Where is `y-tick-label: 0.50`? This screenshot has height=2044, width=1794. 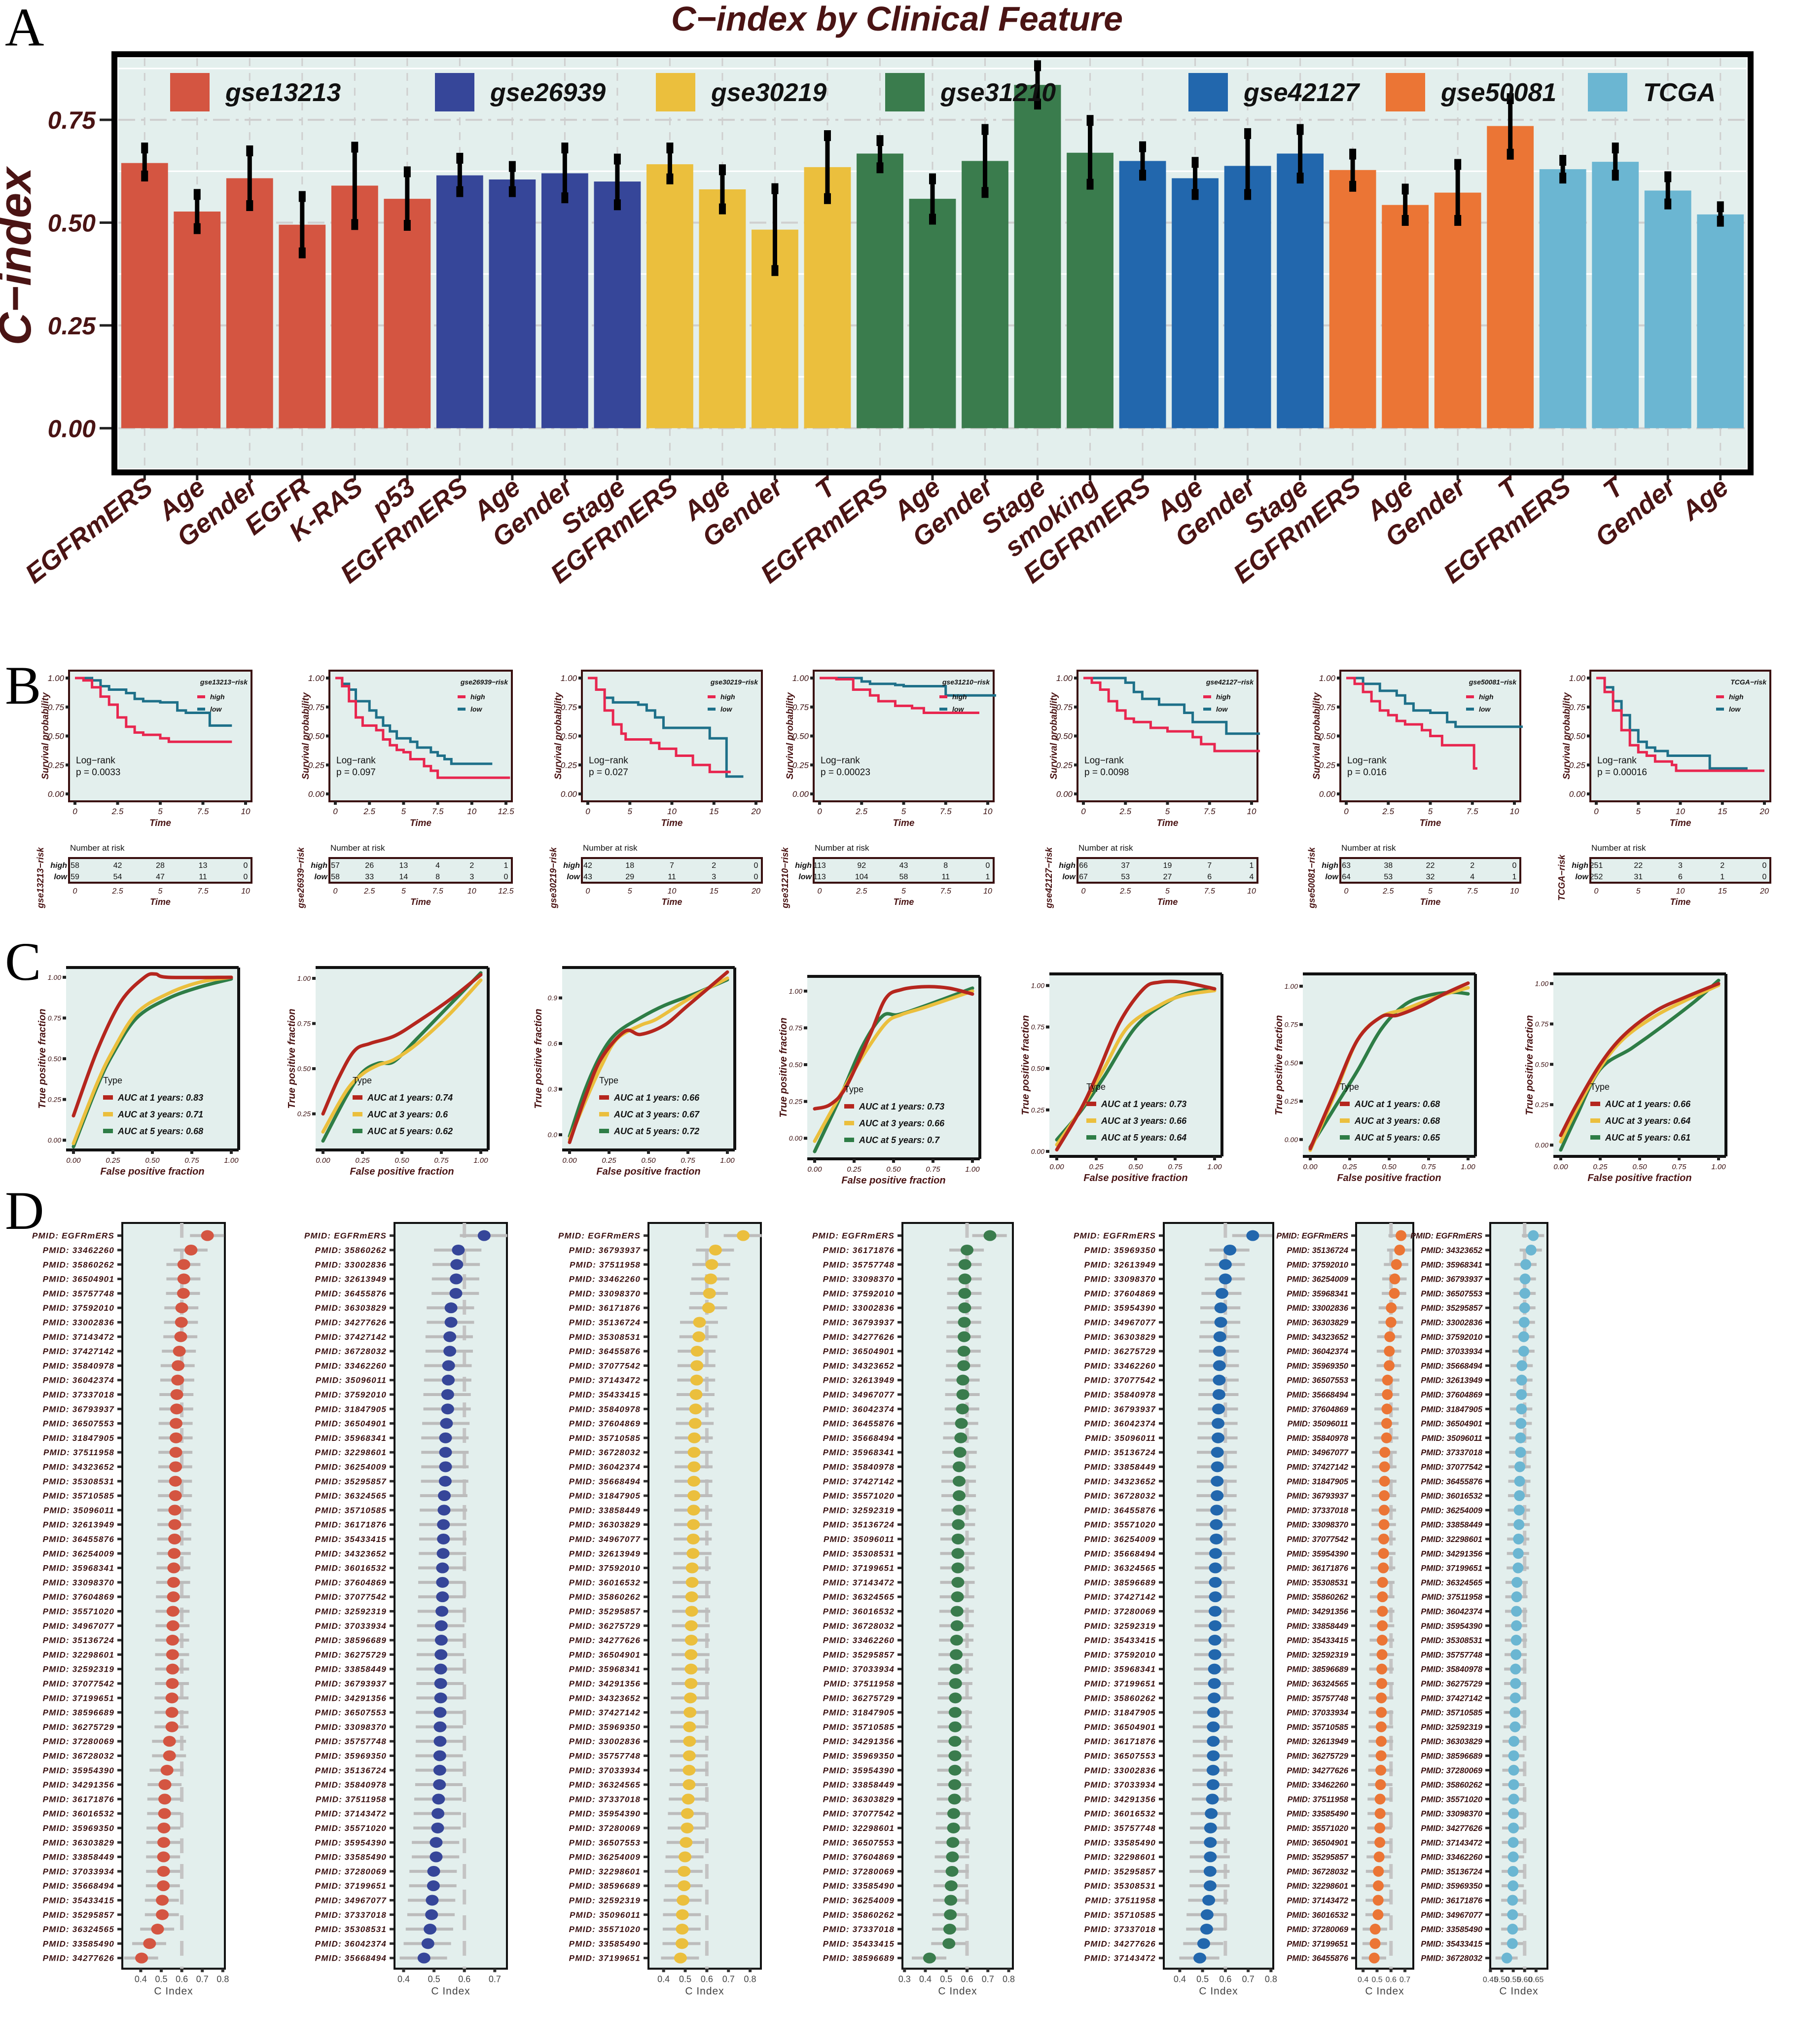 y-tick-label: 0.50 is located at coordinates (54, 1059).